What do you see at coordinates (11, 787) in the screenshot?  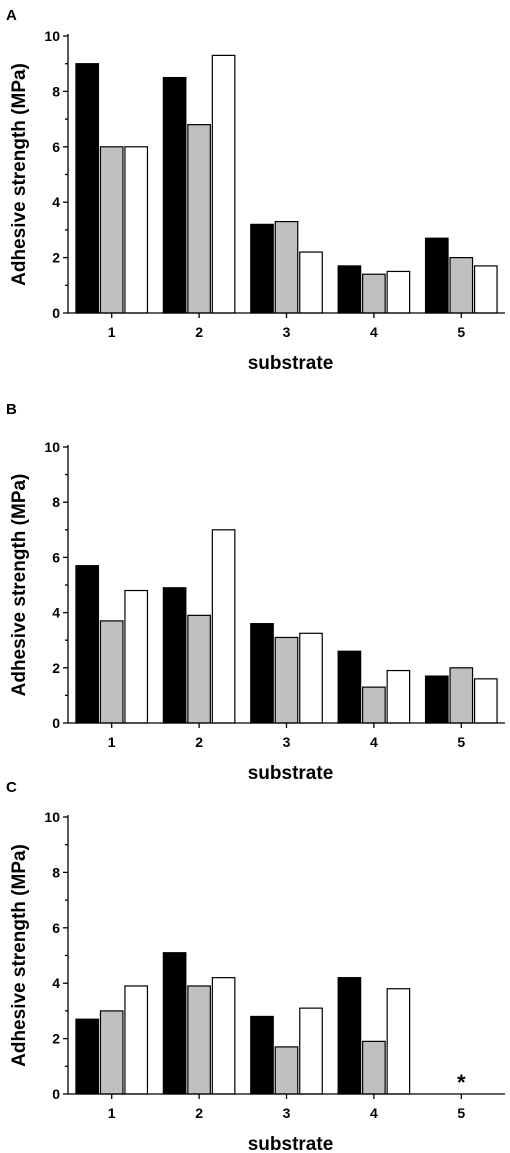 I see `panel-label: C` at bounding box center [11, 787].